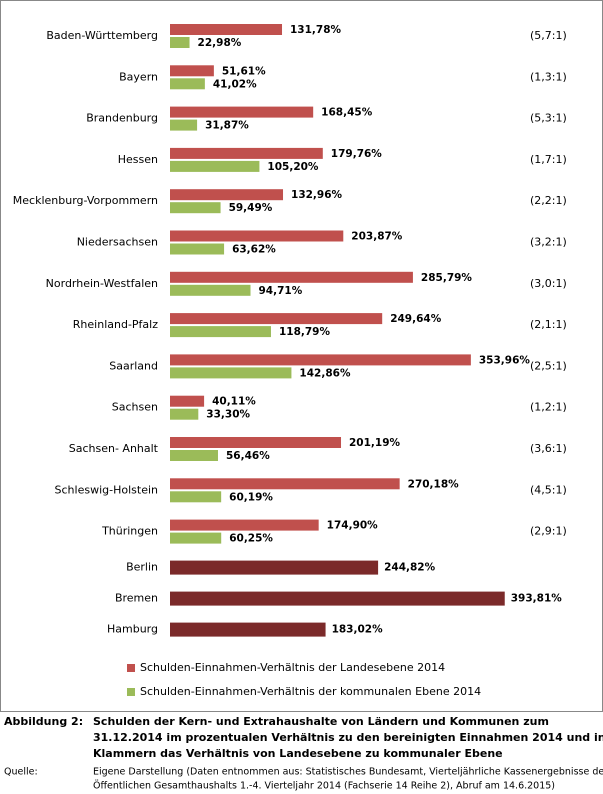 This screenshot has height=794, width=603. What do you see at coordinates (248, 456) in the screenshot?
I see `value-label: 56,46%` at bounding box center [248, 456].